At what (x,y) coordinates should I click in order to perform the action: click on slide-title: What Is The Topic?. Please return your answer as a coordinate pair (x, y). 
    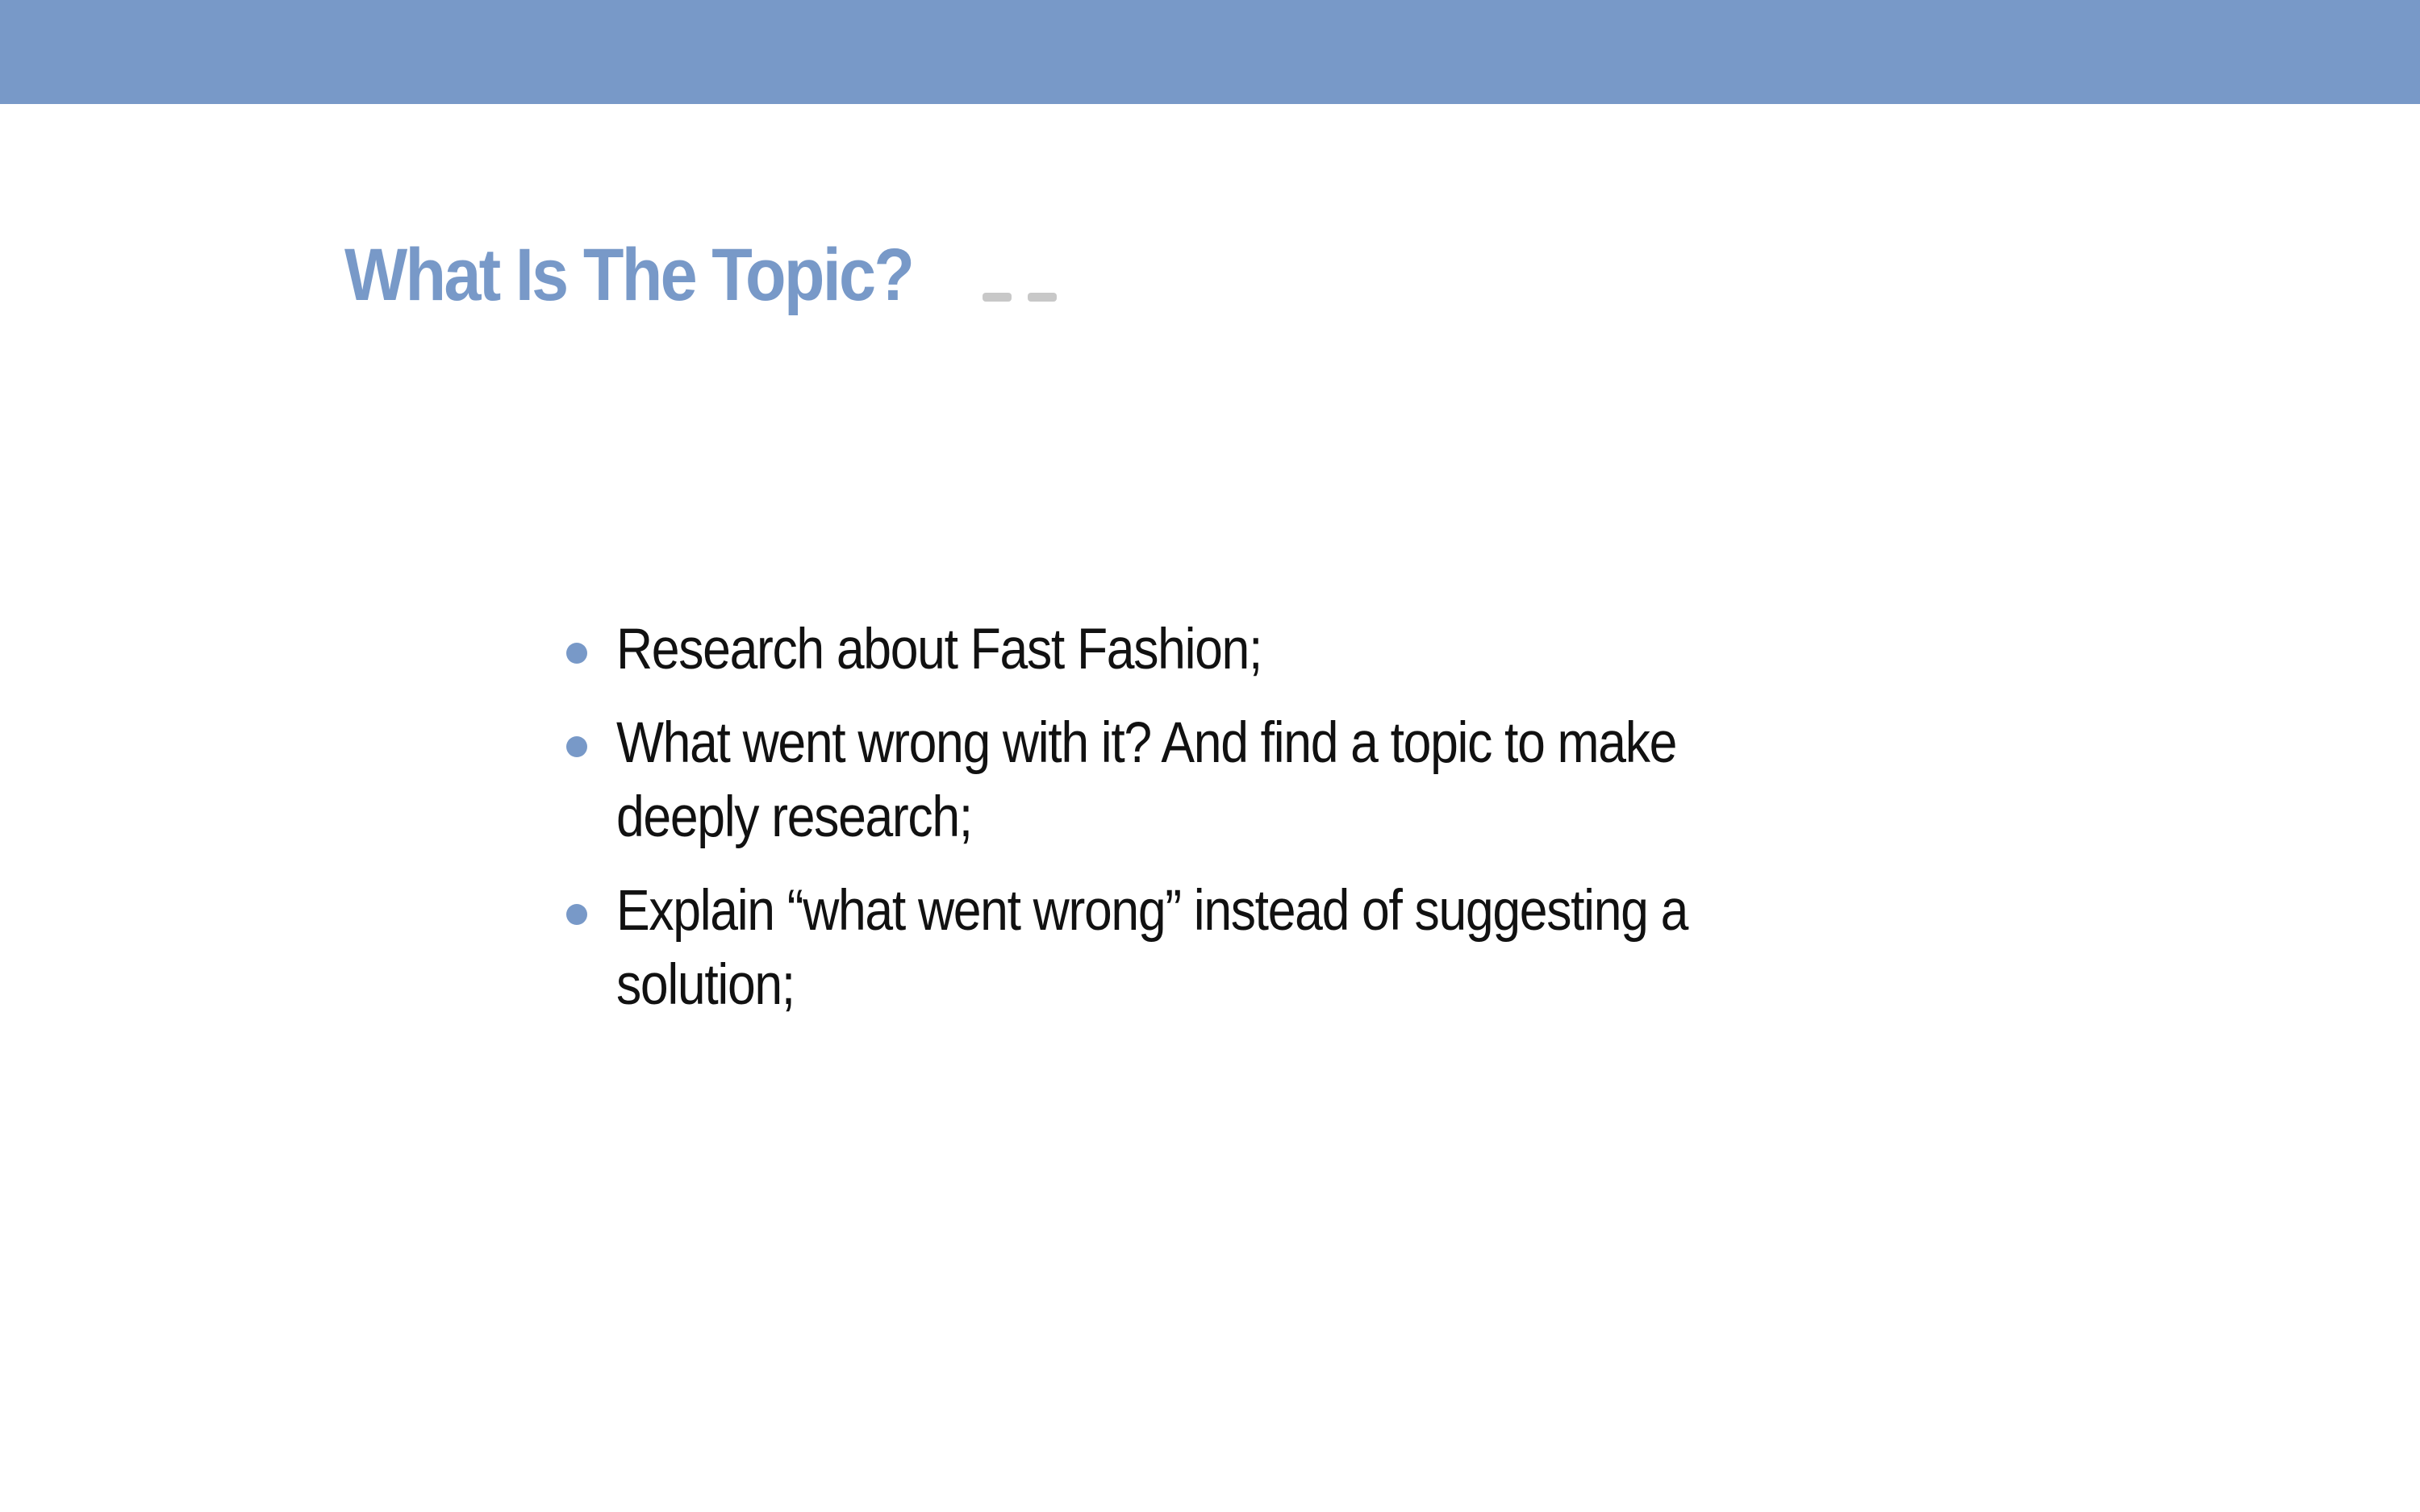
    Looking at the image, I should click on (629, 275).